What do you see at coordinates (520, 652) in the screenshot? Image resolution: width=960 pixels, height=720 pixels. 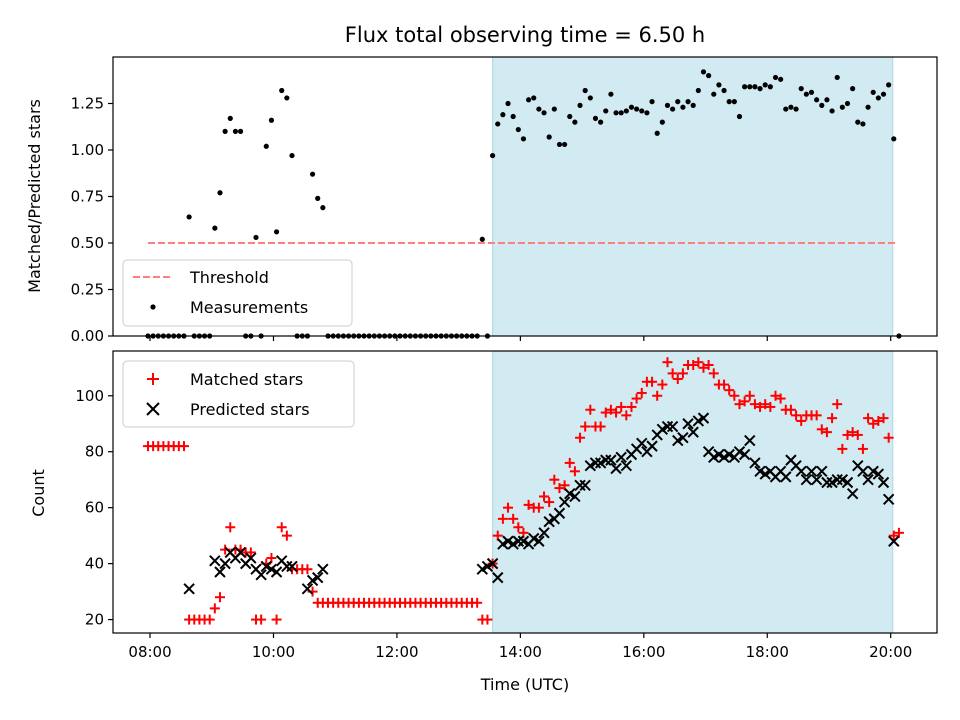 I see `x-tick-label: 14:00` at bounding box center [520, 652].